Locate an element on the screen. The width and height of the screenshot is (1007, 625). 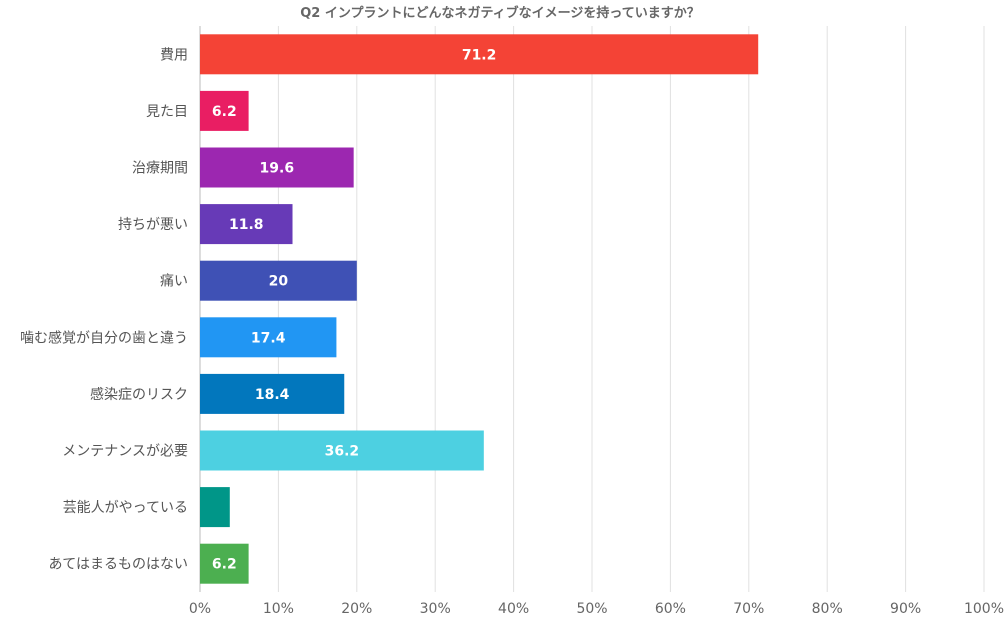
bar-value-label: 19.6 is located at coordinates (277, 169).